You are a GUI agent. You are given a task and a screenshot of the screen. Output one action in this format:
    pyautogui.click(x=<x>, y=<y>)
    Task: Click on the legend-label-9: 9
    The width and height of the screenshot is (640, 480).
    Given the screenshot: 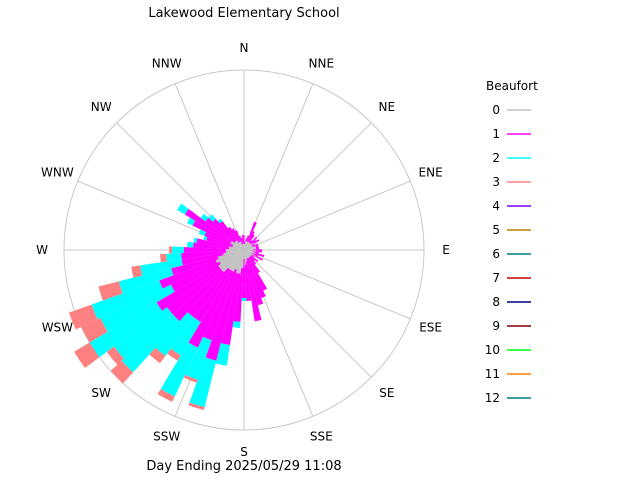 What is the action you would take?
    pyautogui.click(x=496, y=326)
    